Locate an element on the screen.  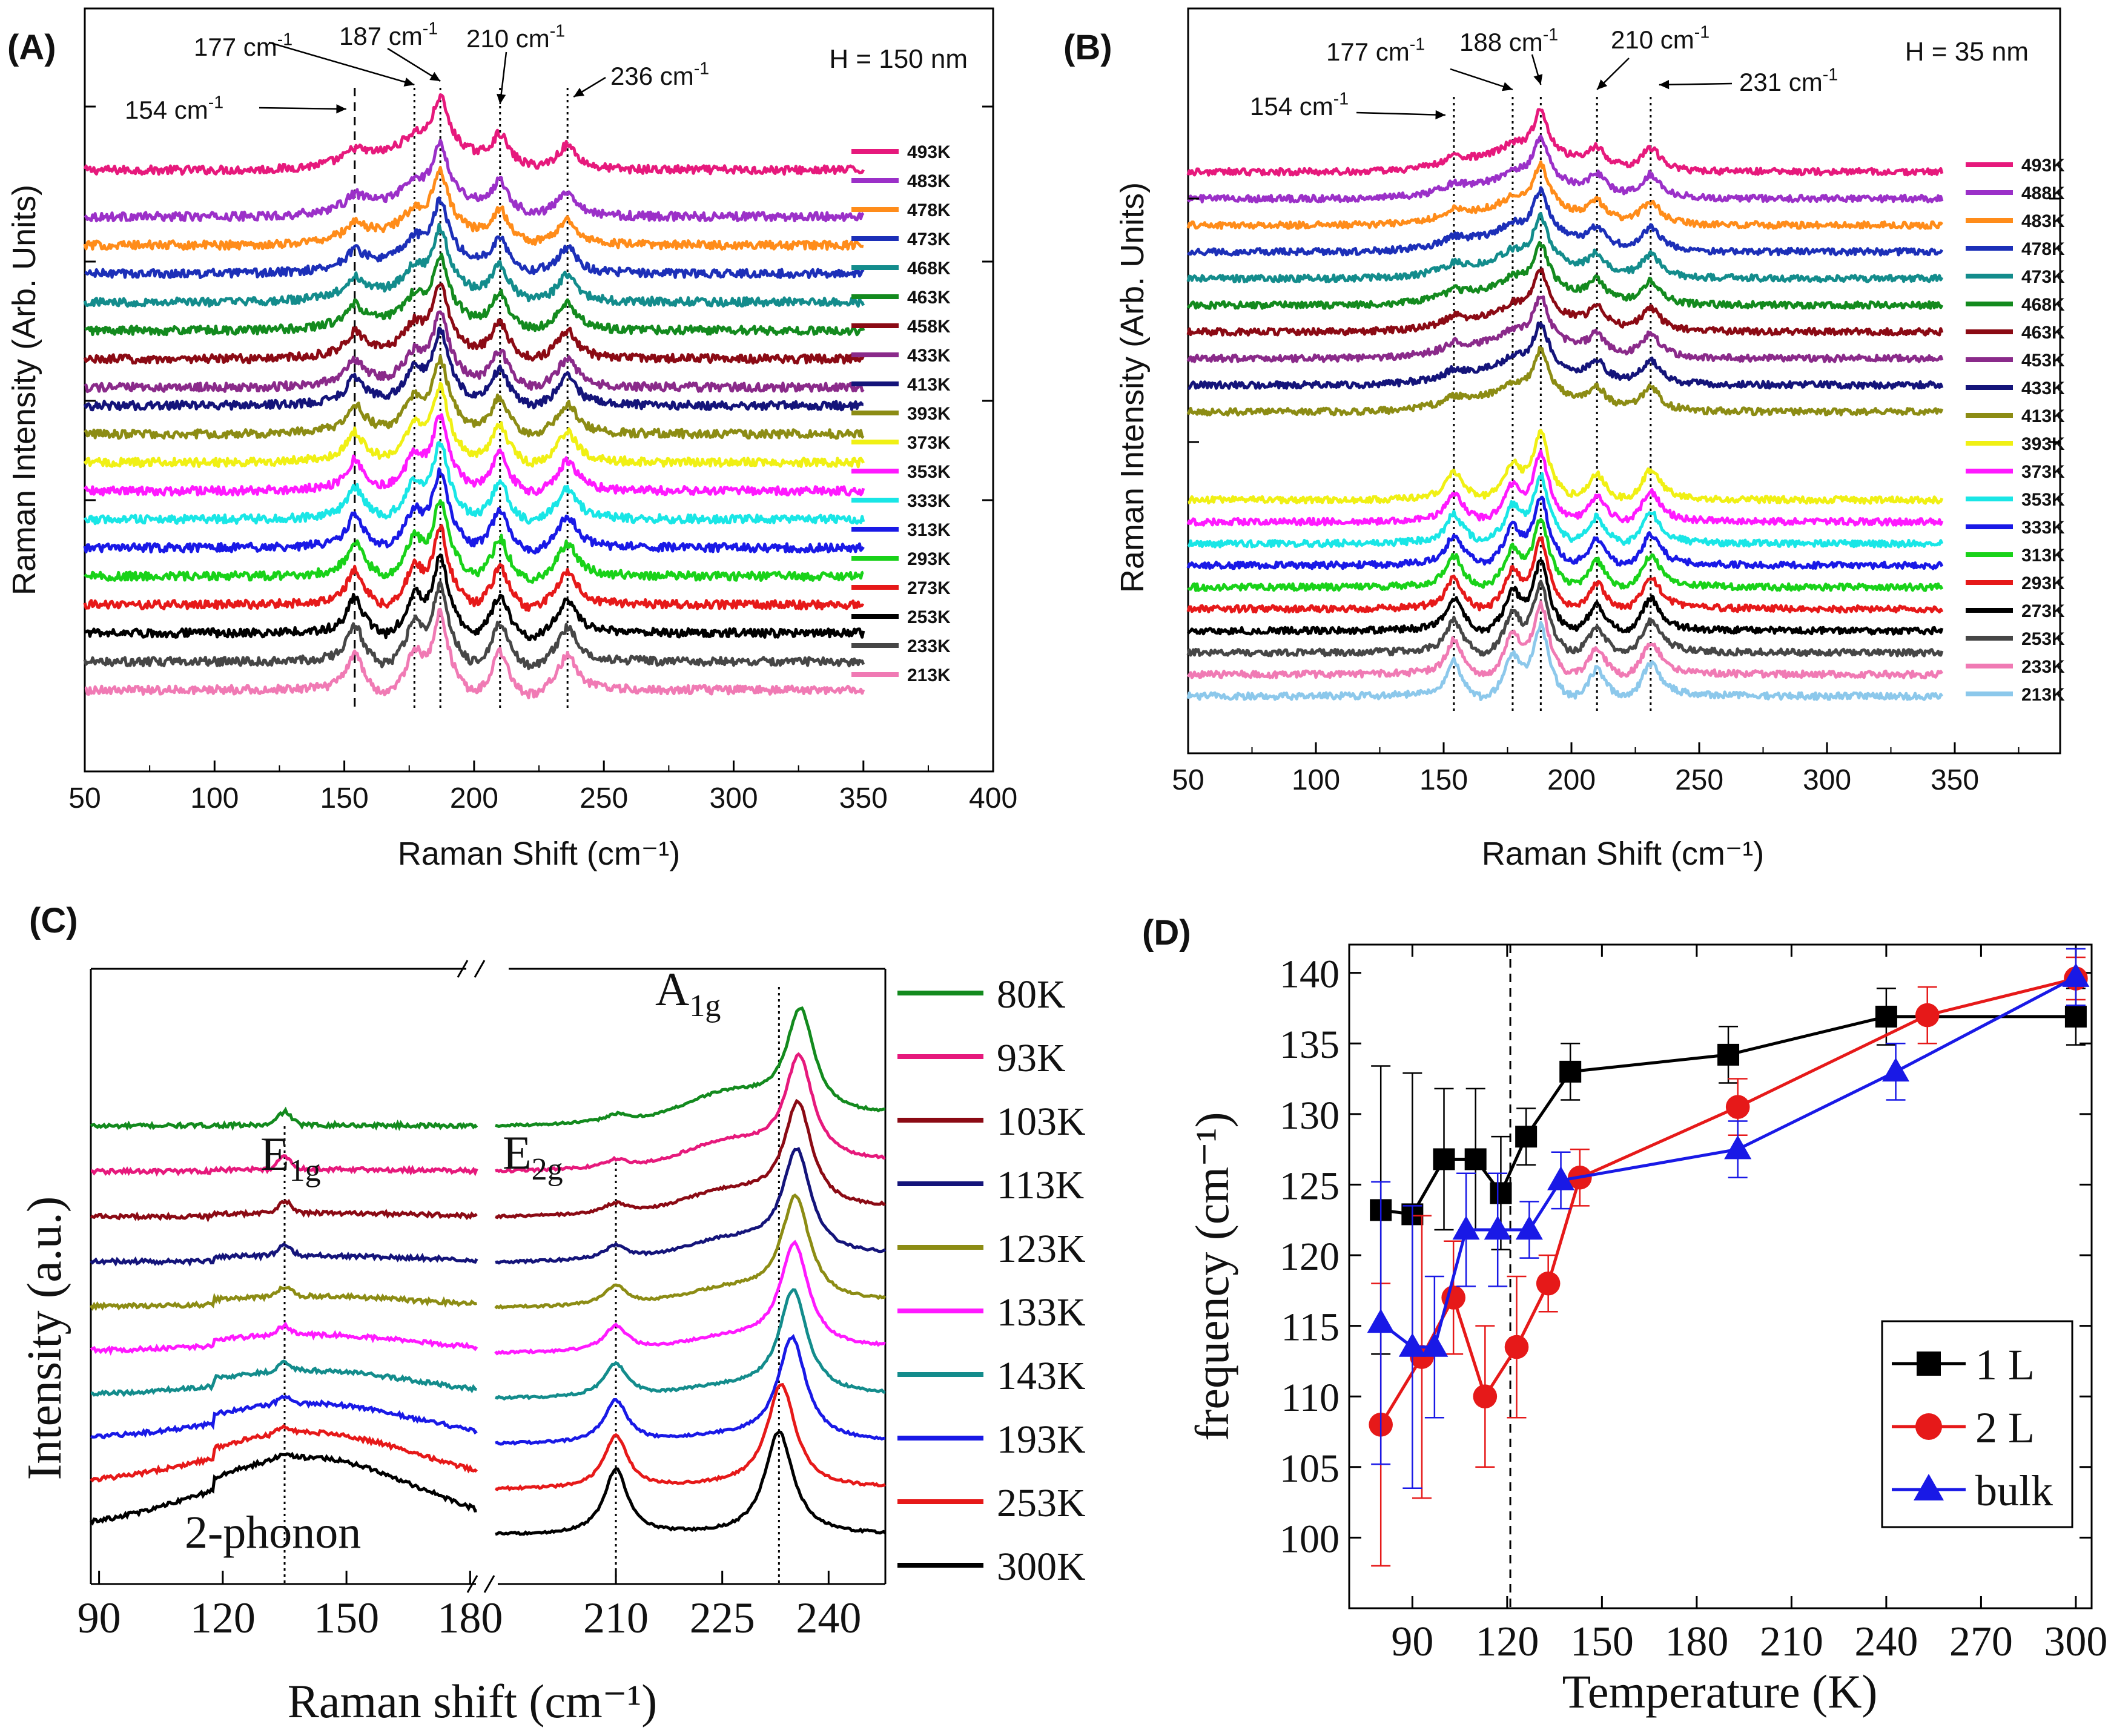
legend-label-300K: 300K is located at coordinates (1041, 1567).